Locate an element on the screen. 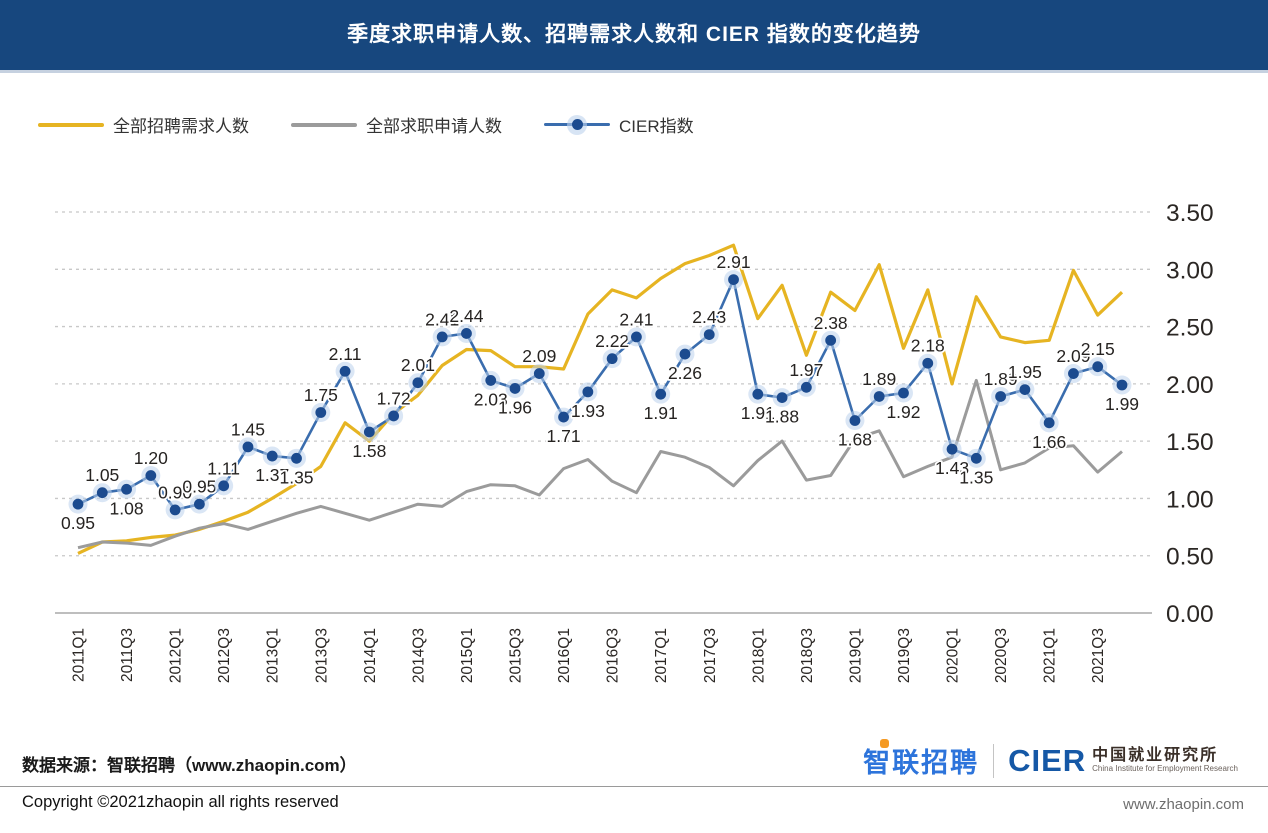 Image resolution: width=1268 pixels, height=833 pixels. x-tick-label: 2021Q3 is located at coordinates (1098, 655).